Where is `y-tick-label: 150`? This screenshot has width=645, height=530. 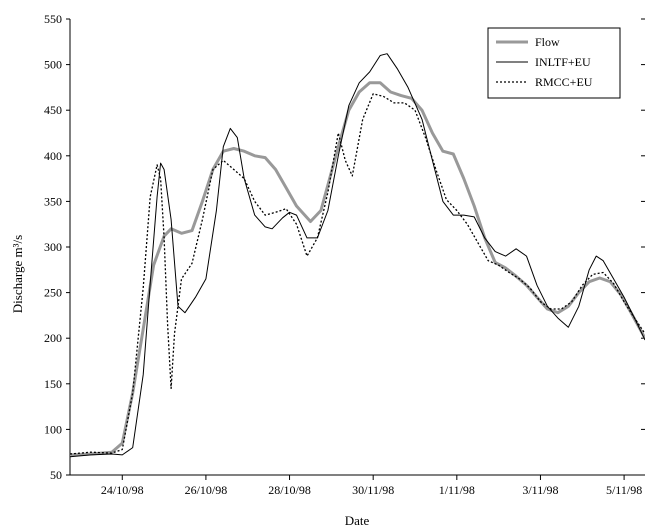 y-tick-label: 150 is located at coordinates (53, 384).